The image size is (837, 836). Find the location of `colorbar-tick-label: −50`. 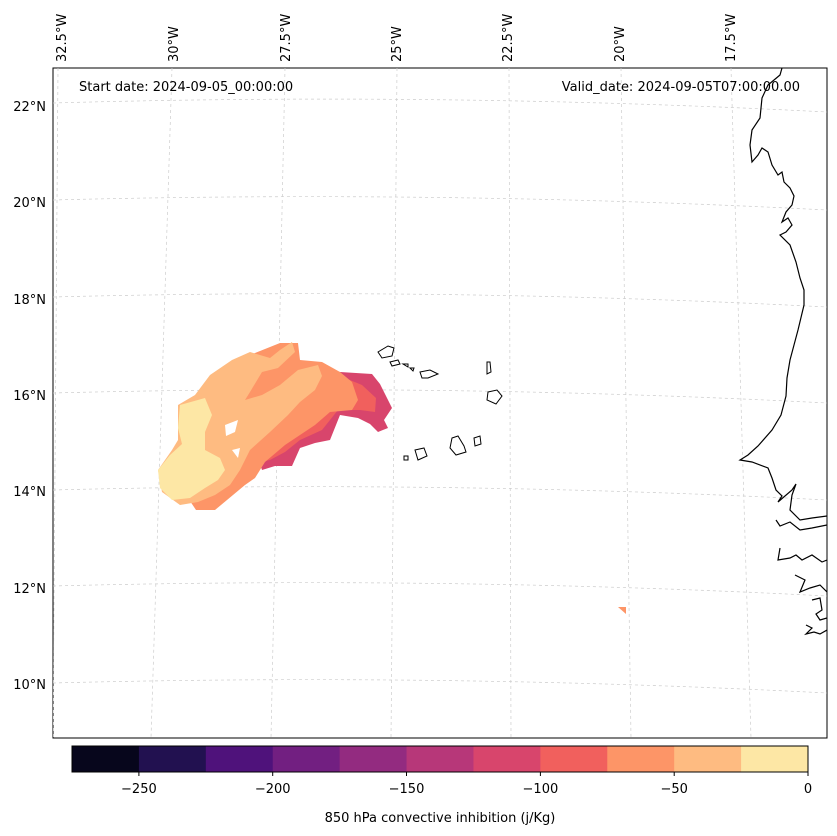

colorbar-tick-label: −50 is located at coordinates (673, 789).